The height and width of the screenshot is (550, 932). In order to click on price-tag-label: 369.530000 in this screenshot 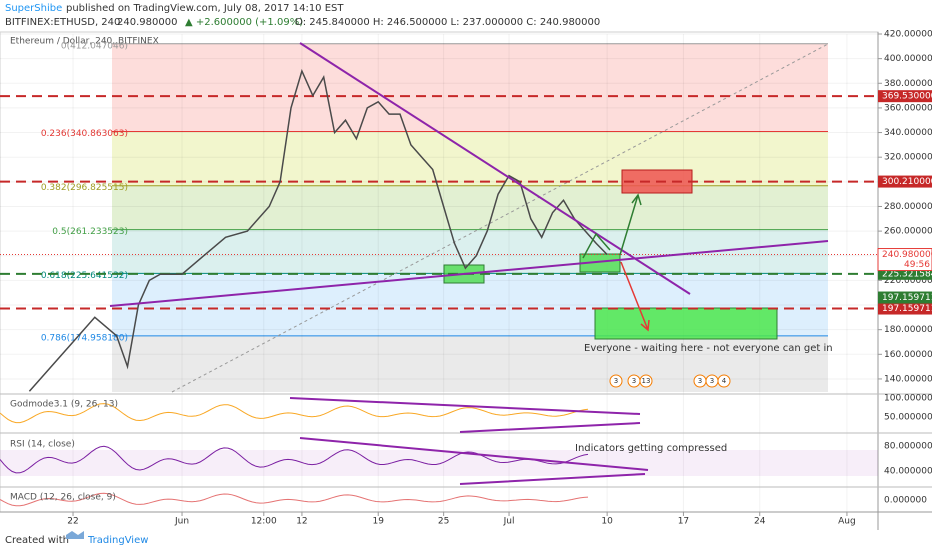, I will do `click(907, 97)`.